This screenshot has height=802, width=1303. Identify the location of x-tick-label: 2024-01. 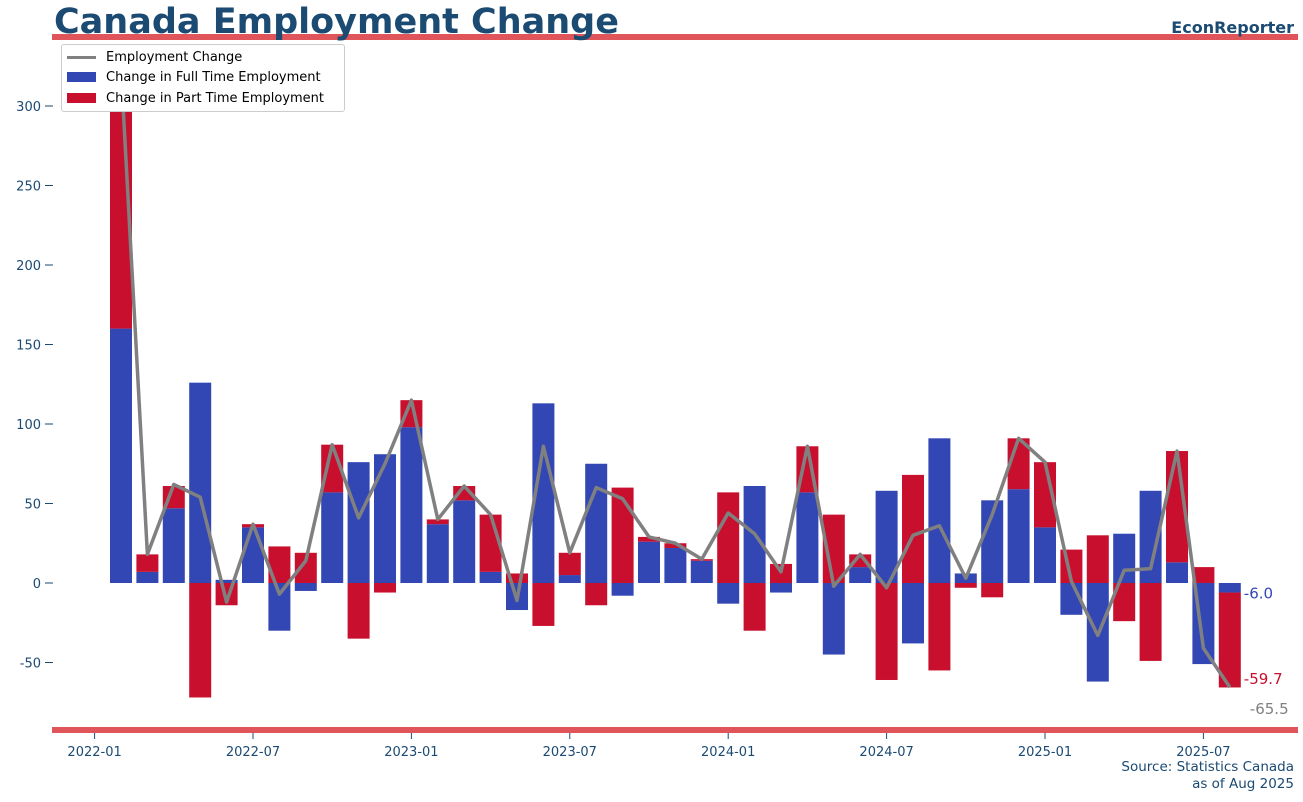
(728, 752).